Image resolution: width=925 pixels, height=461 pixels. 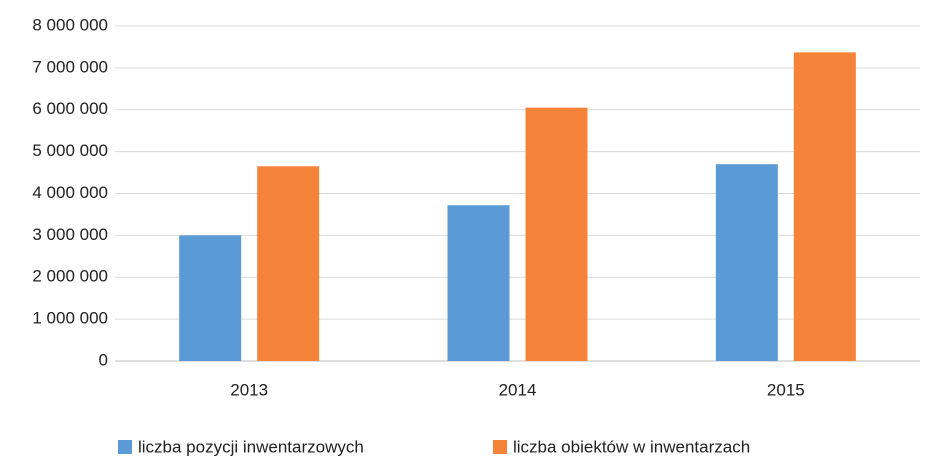 I want to click on y-tick-label: 5 000 000, so click(x=70, y=150).